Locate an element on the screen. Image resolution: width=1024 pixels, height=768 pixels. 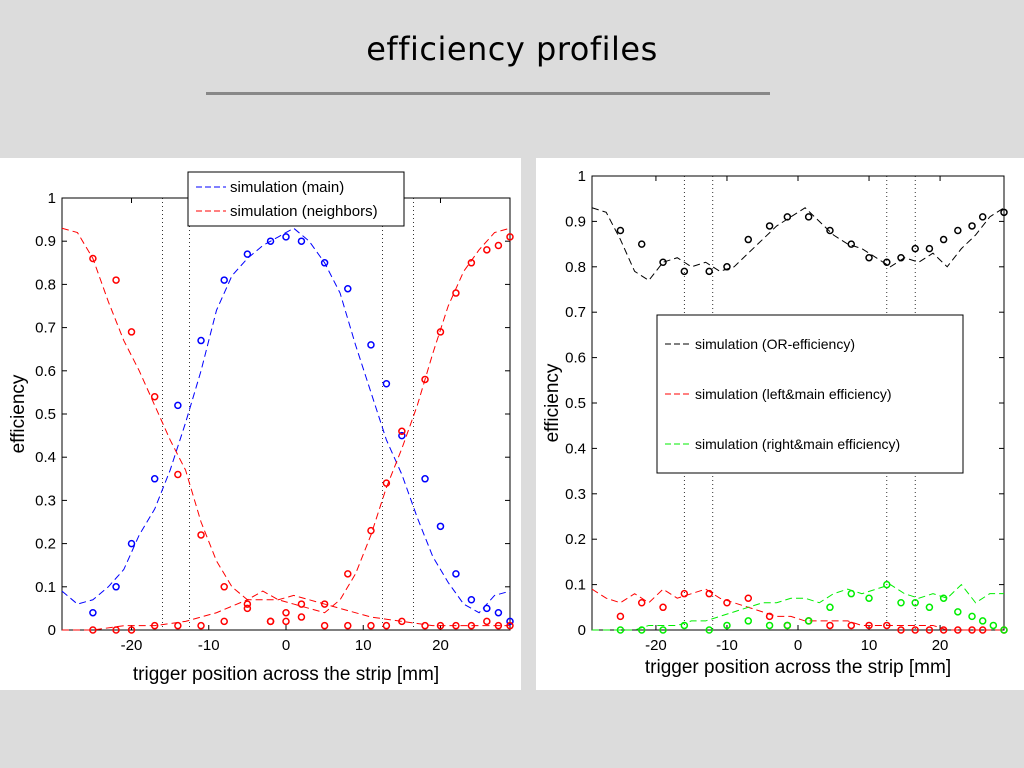
y-tick-label: 0.6 is located at coordinates (45, 371).